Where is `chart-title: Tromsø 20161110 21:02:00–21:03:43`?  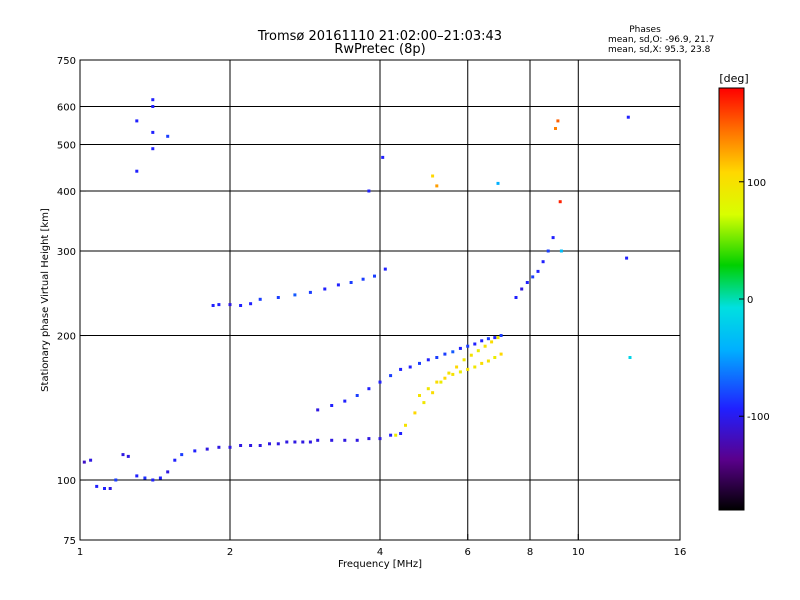
chart-title: Tromsø 20161110 21:02:00–21:03:43 is located at coordinates (379, 36).